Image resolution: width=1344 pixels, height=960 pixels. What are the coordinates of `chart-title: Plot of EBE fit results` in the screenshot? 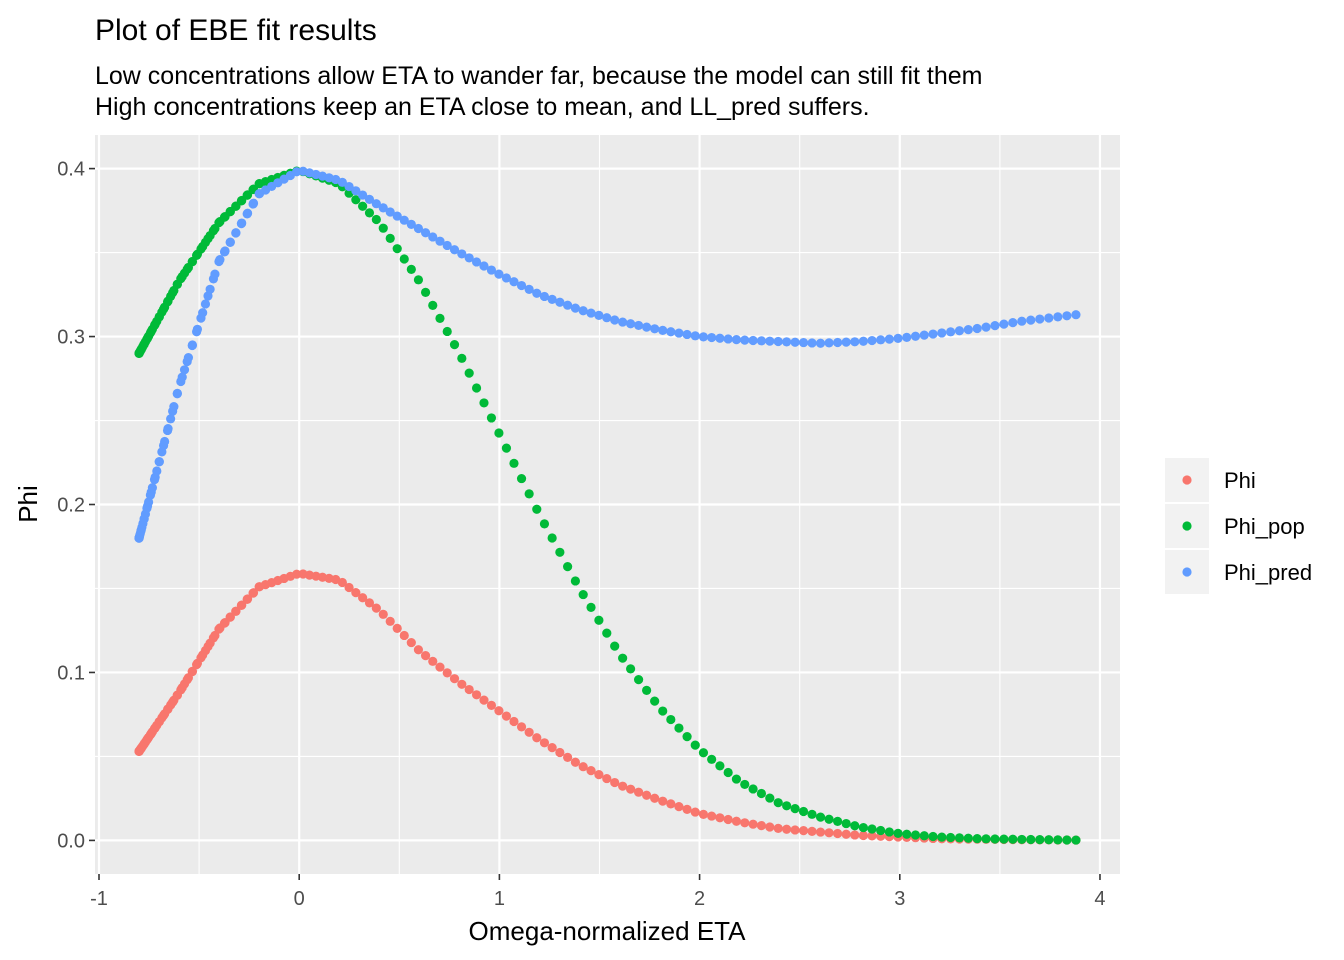 It's located at (236, 30).